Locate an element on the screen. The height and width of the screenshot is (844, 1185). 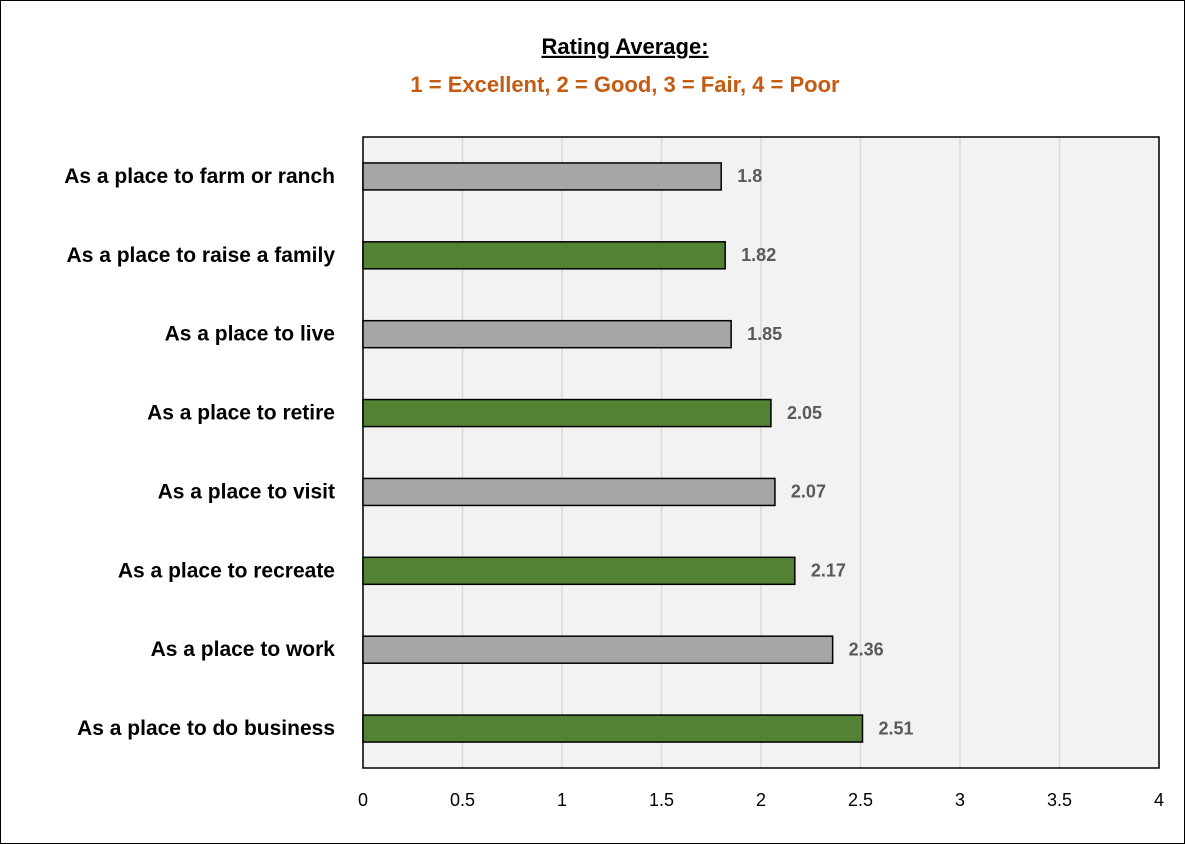
data-label: 2.36 is located at coordinates (866, 649).